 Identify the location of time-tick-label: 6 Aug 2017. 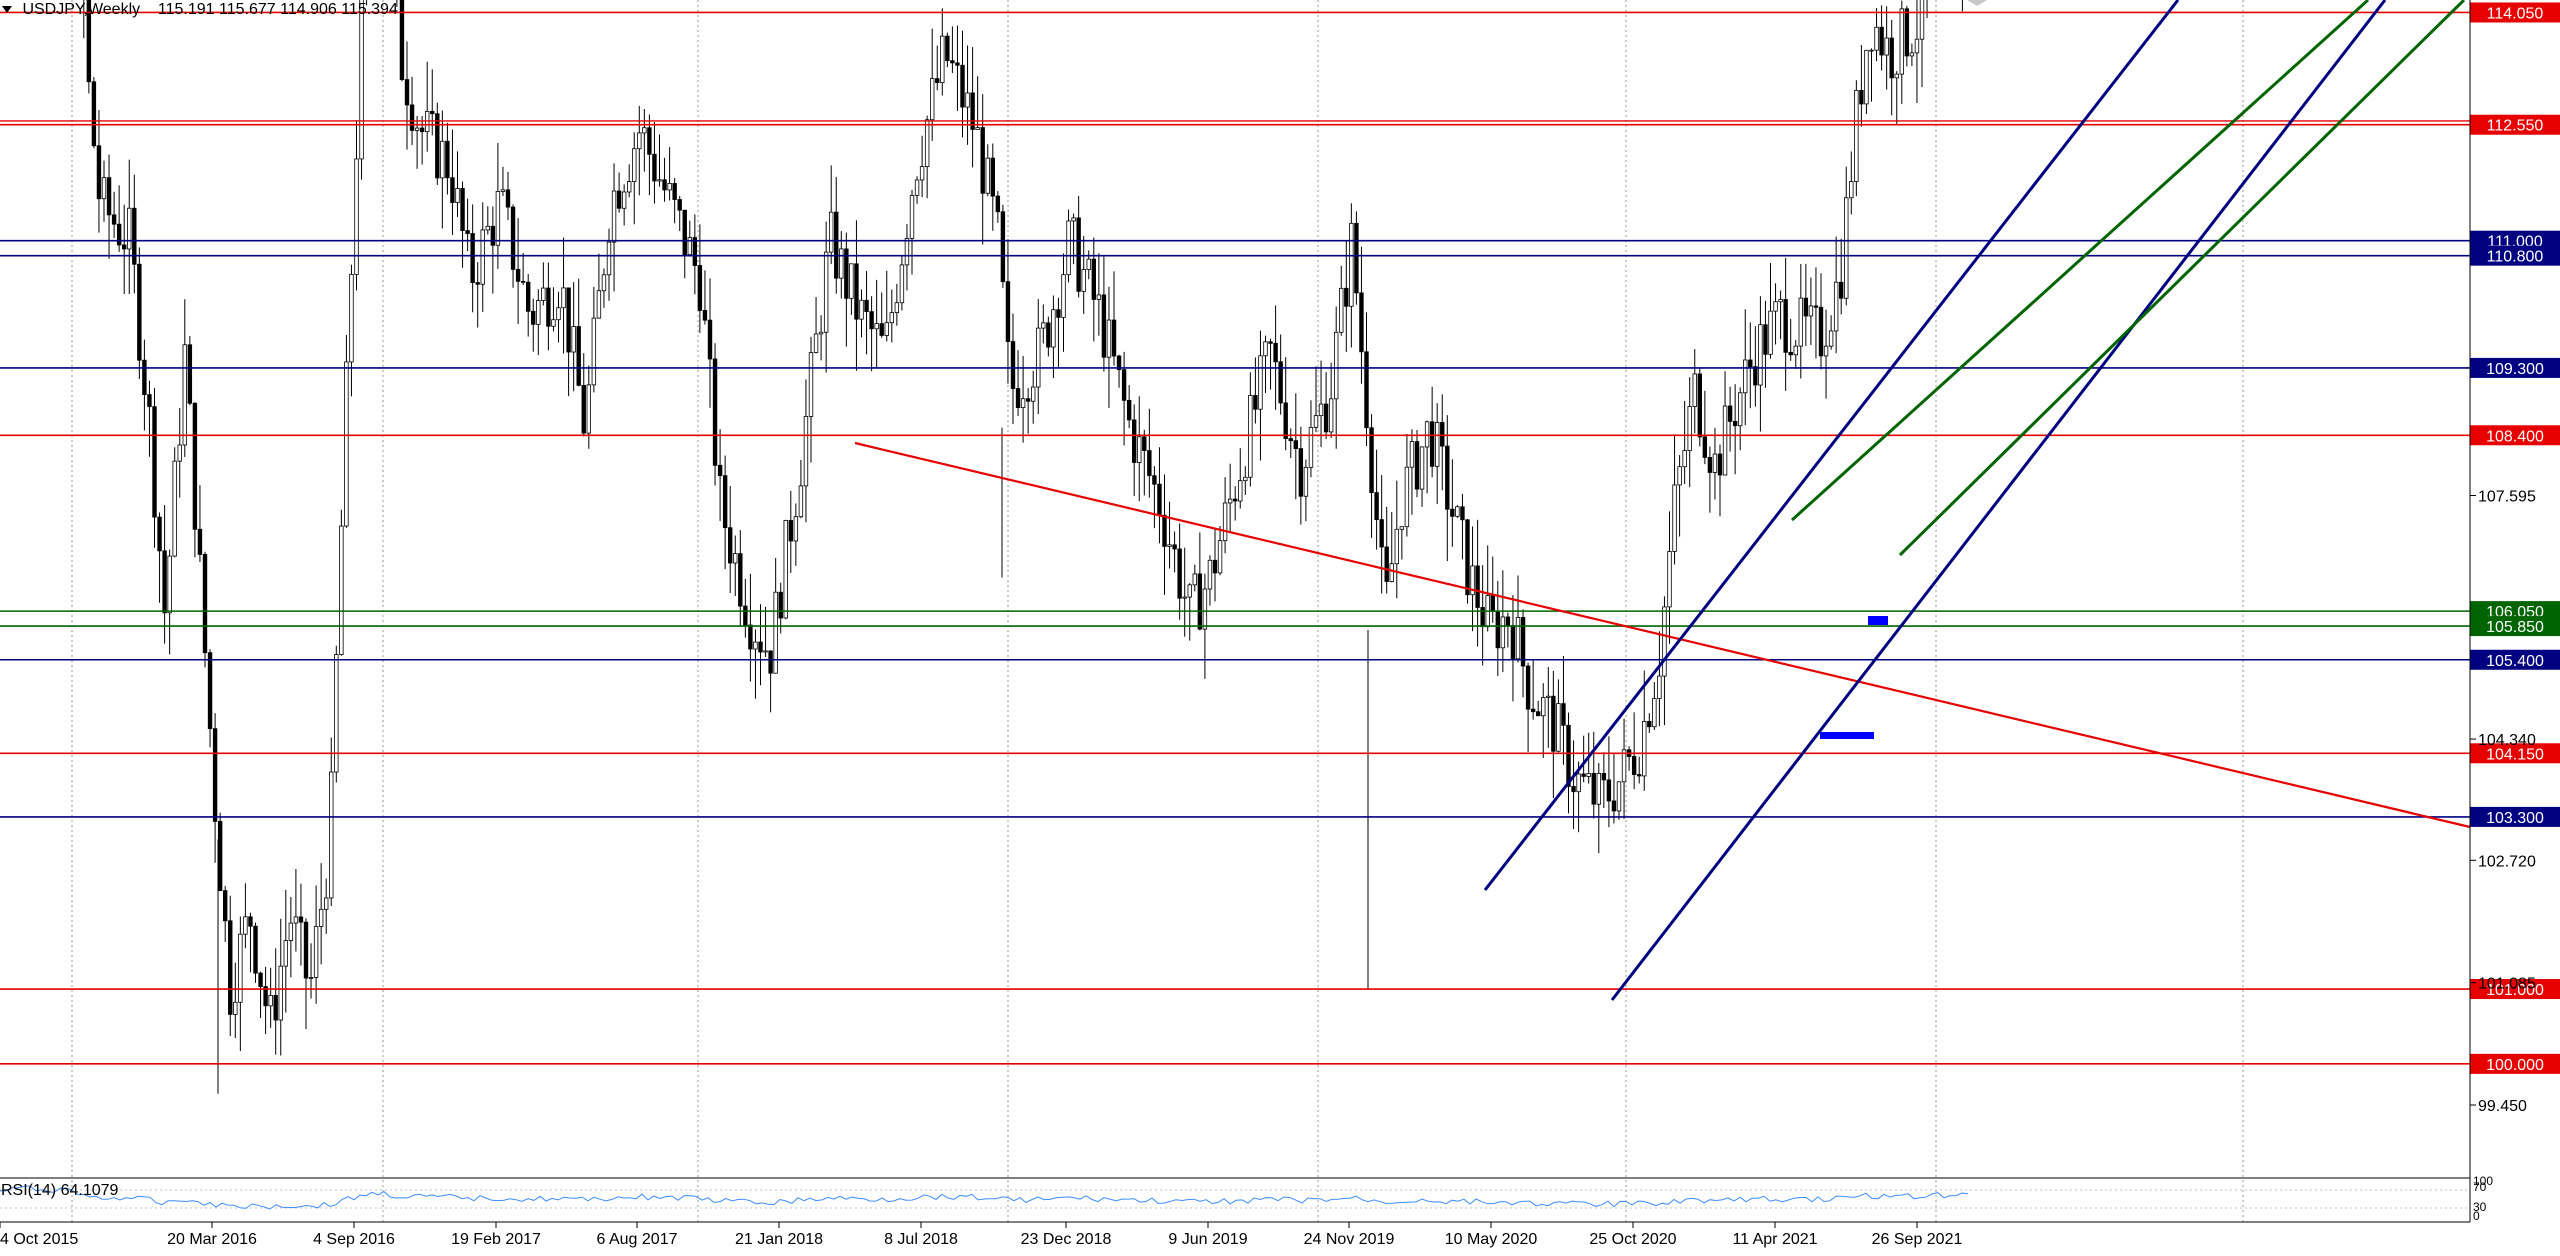
(637, 1239).